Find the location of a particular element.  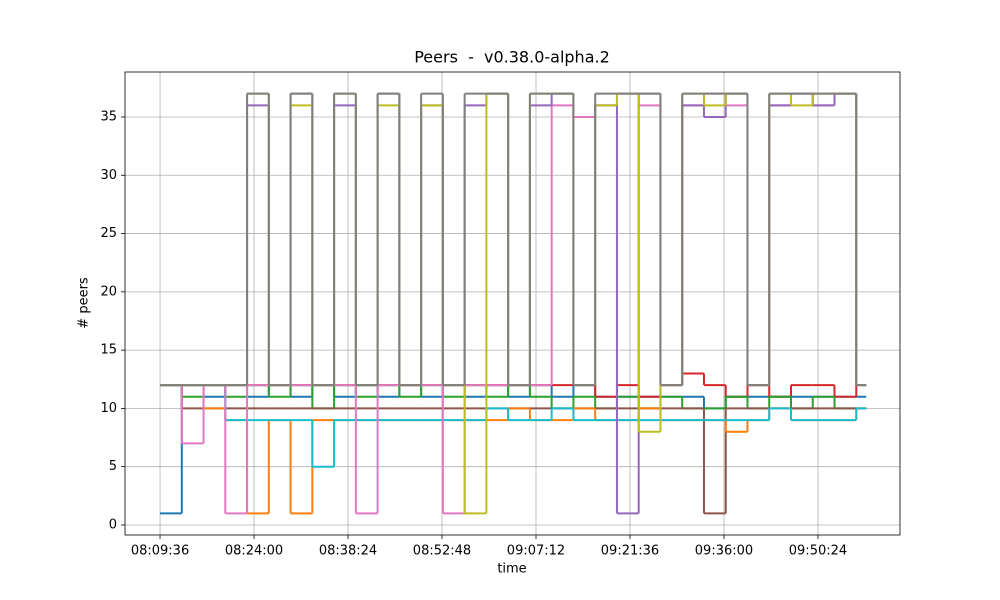

x-tick-label: 08:24:00 is located at coordinates (254, 551).